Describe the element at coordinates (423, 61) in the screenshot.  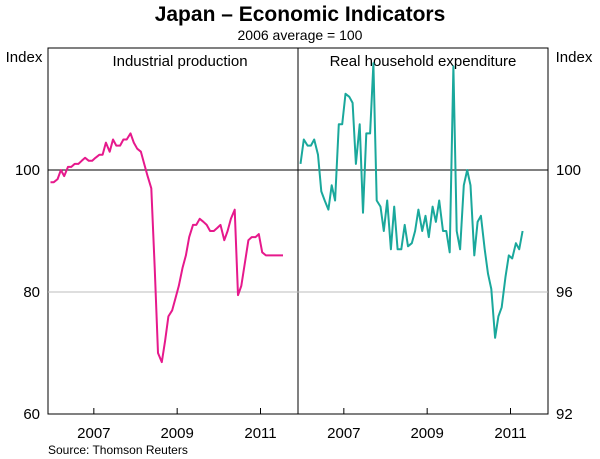
I see `right-panel-title: Real household expenditure` at that location.